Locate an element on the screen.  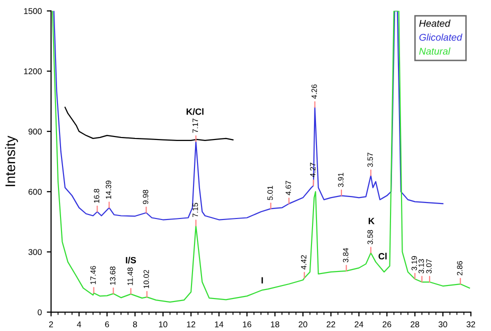
y-tick-label: 900 is located at coordinates (35, 131).